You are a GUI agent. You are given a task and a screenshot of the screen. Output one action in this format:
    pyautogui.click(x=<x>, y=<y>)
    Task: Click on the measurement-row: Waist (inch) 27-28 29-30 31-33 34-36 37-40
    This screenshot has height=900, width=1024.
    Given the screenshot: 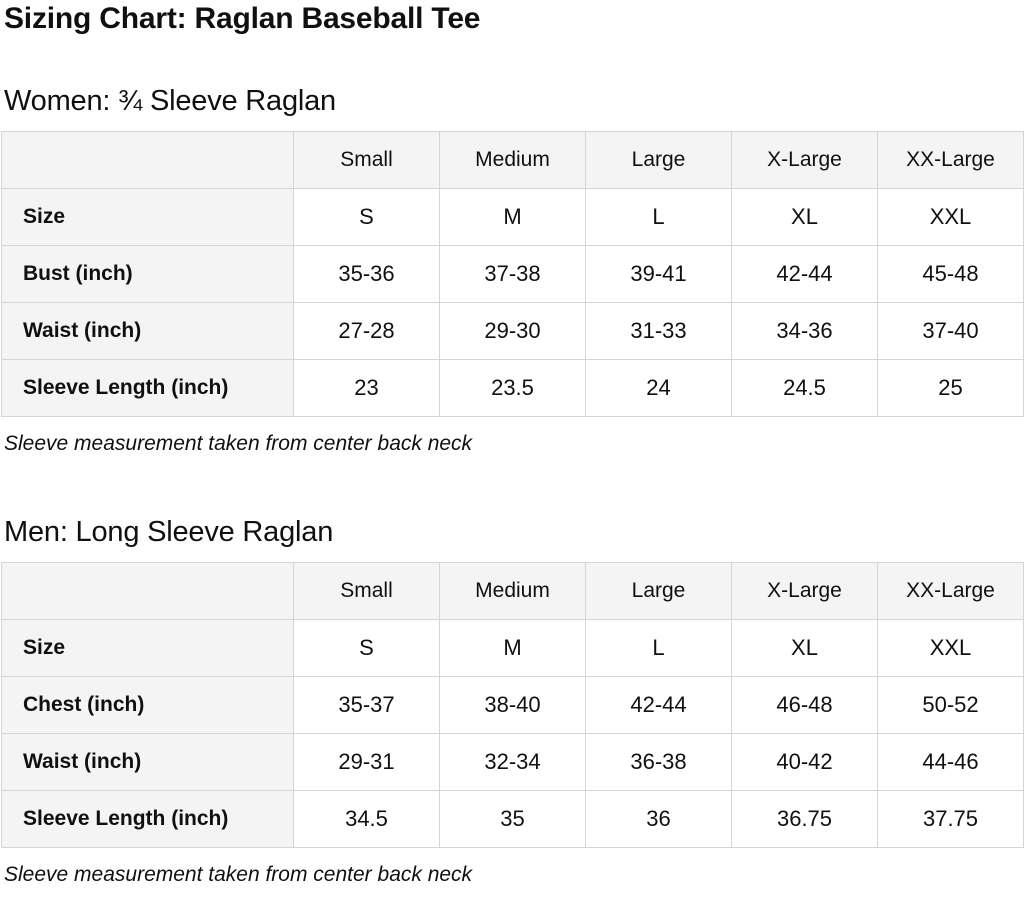 What is the action you would take?
    pyautogui.click(x=512, y=331)
    